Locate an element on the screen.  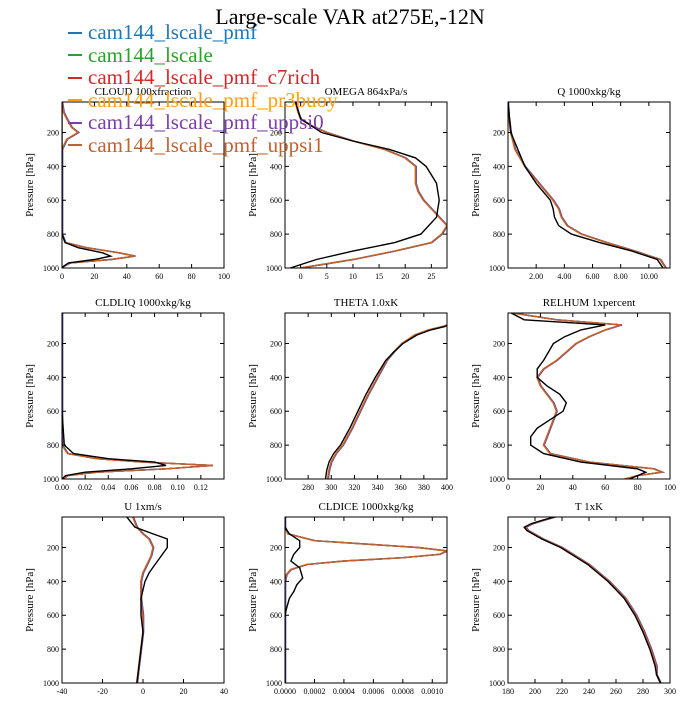
panel-title: CLDICE 1000xkg/kg is located at coordinates (366, 507).